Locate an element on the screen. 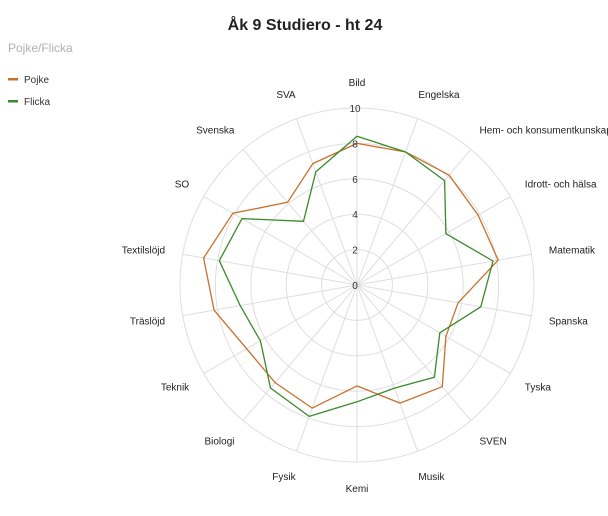 This screenshot has width=608, height=516. category-label: Biologi is located at coordinates (219, 442).